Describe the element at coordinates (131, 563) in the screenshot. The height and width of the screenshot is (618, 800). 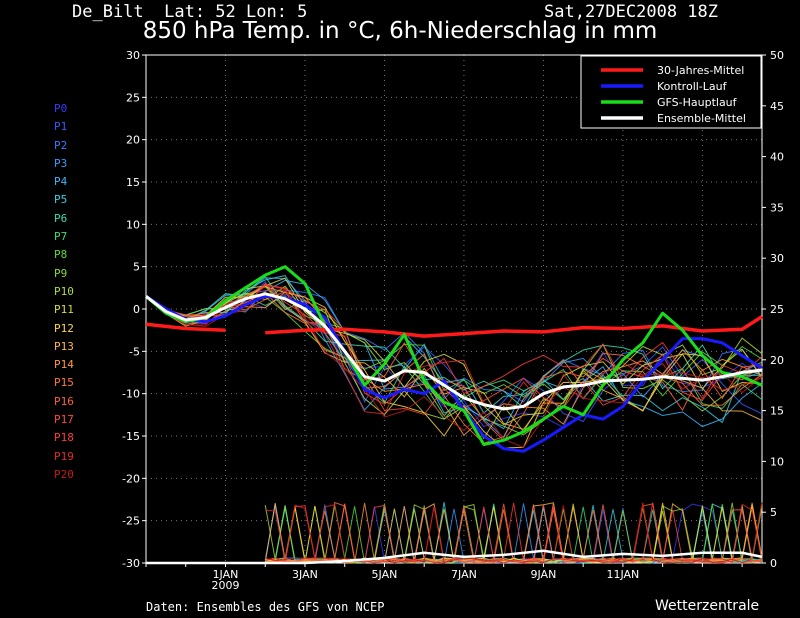
I see `y-left-tick-label: -30` at that location.